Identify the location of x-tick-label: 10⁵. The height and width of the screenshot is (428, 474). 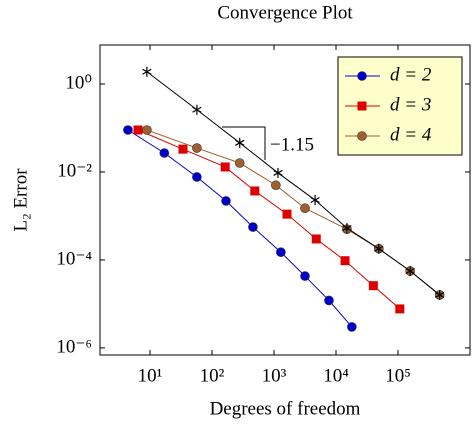
(398, 375).